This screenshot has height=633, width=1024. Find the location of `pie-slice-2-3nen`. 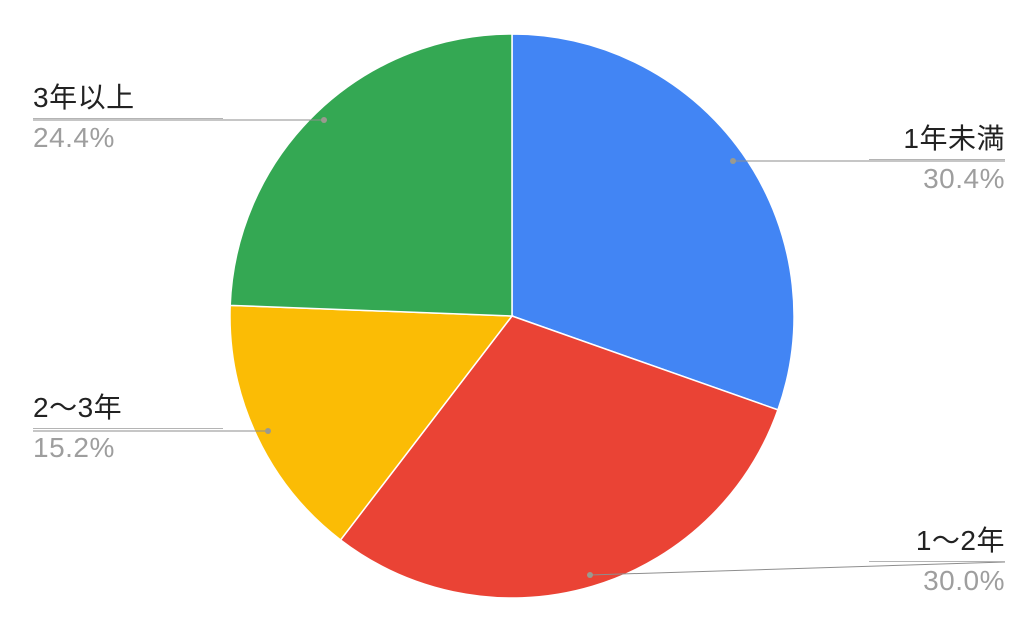

pie-slice-2-3nen is located at coordinates (371, 422).